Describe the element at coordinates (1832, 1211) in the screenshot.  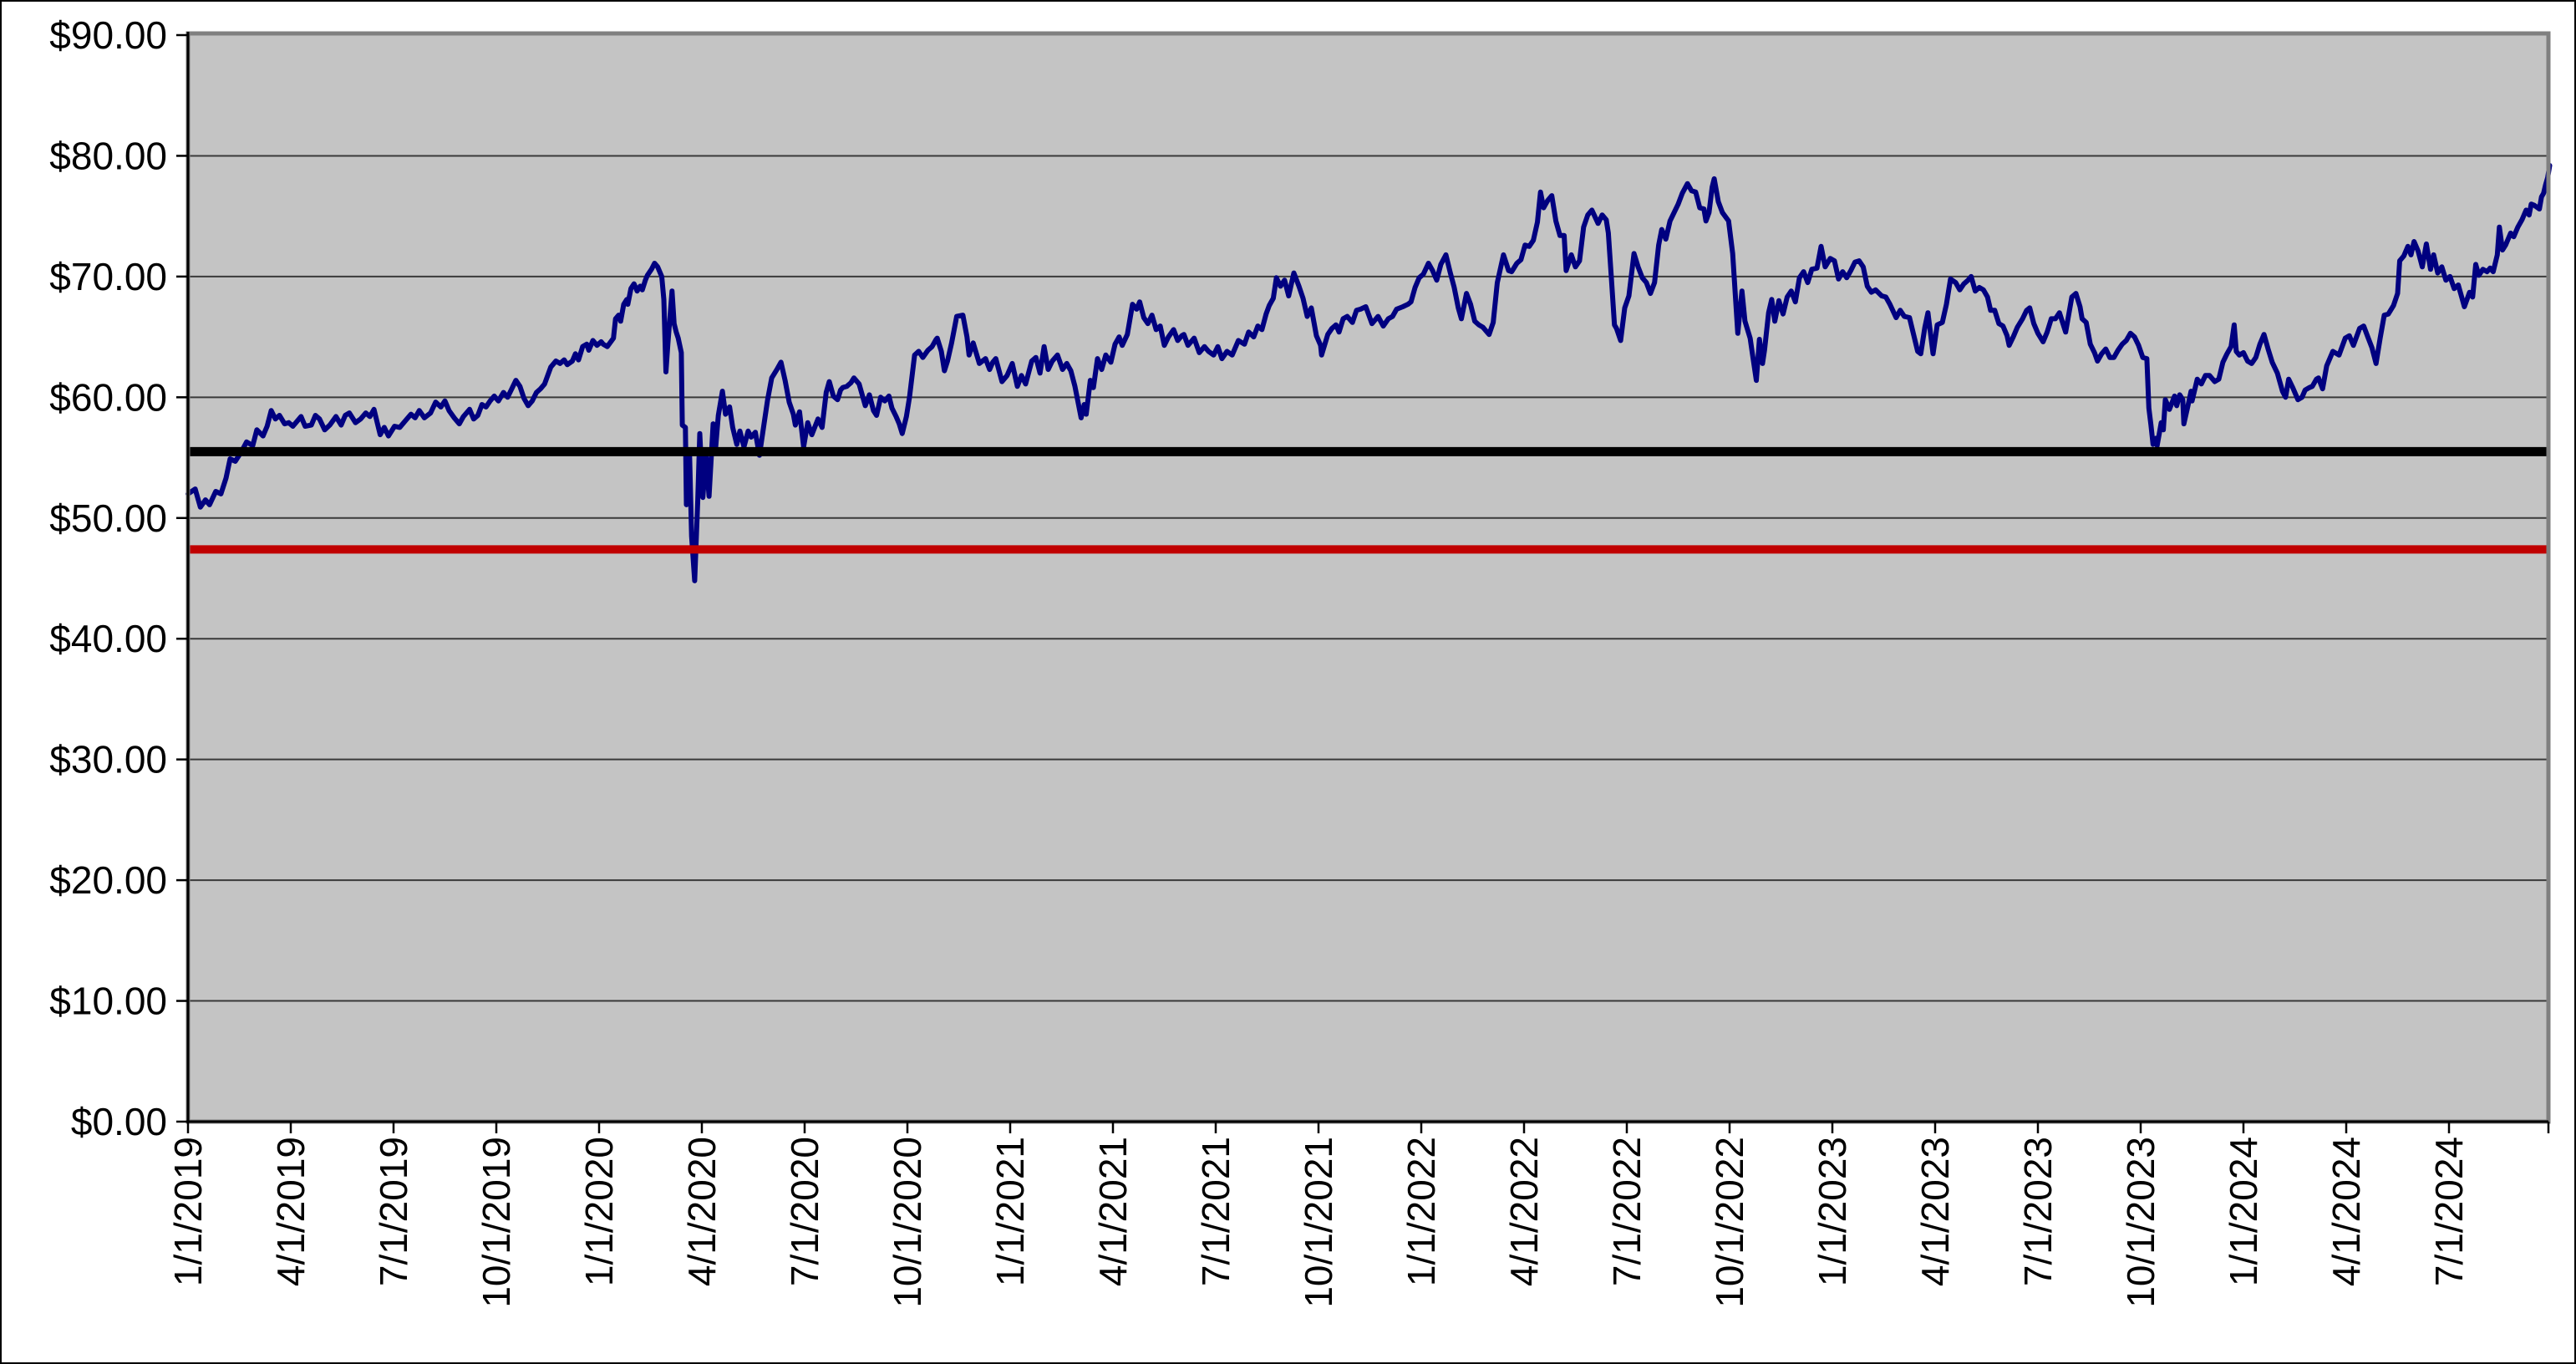
I see `x-axis-label: 1/1/2023` at that location.